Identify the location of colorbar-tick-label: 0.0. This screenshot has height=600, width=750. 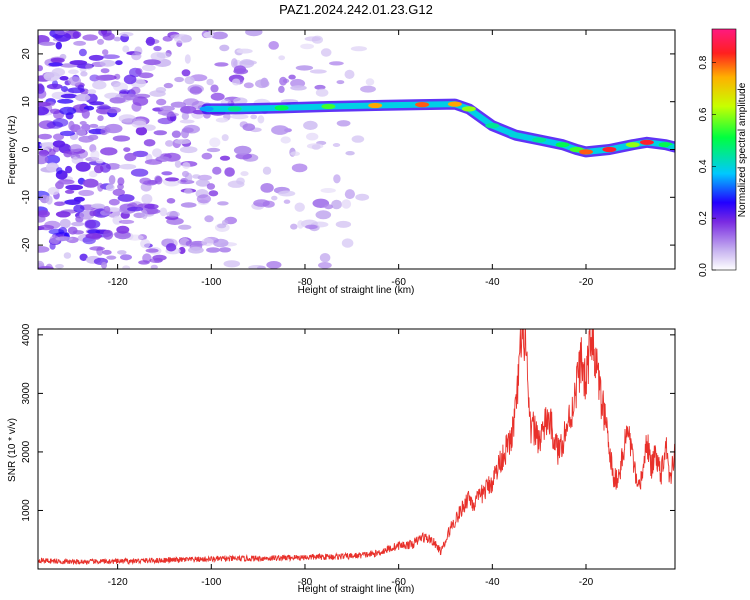
(703, 270).